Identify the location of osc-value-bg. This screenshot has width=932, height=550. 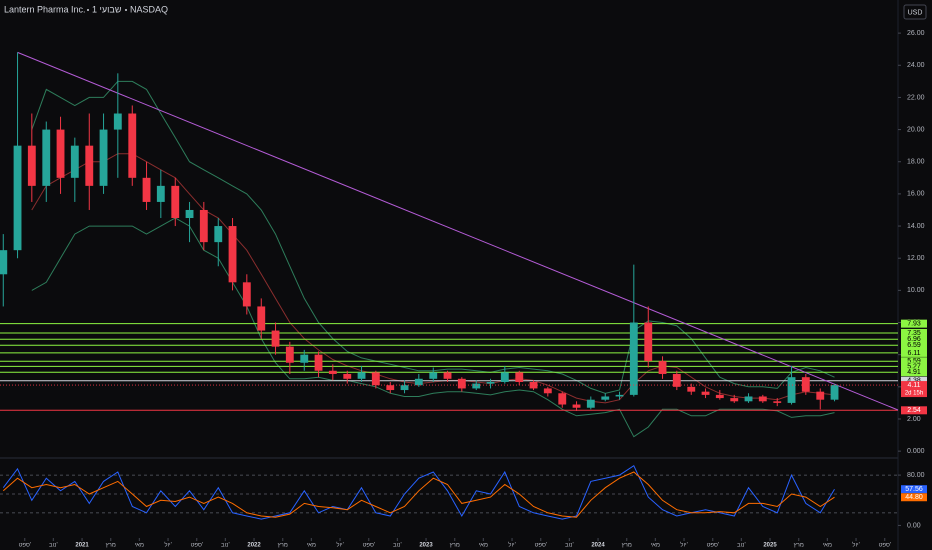
(914, 497).